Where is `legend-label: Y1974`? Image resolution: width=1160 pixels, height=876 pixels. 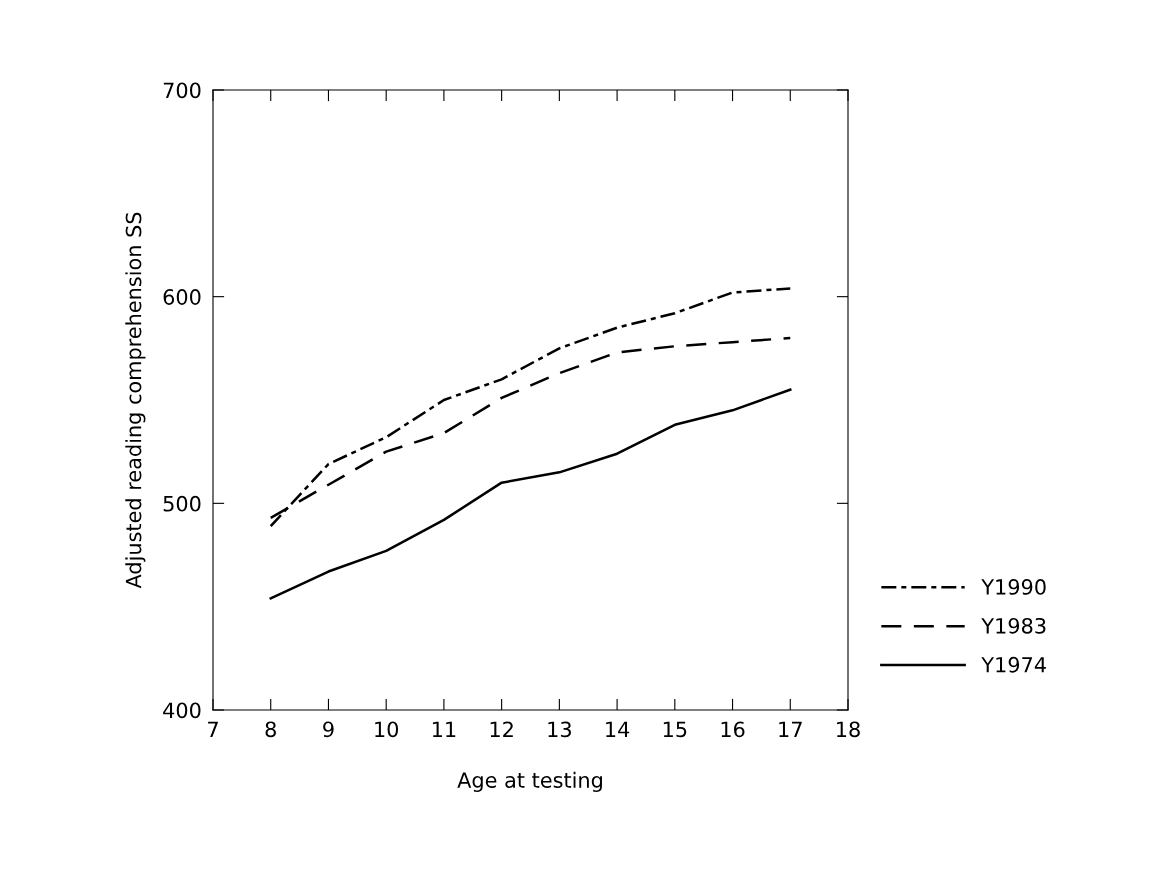 legend-label: Y1974 is located at coordinates (1013, 664).